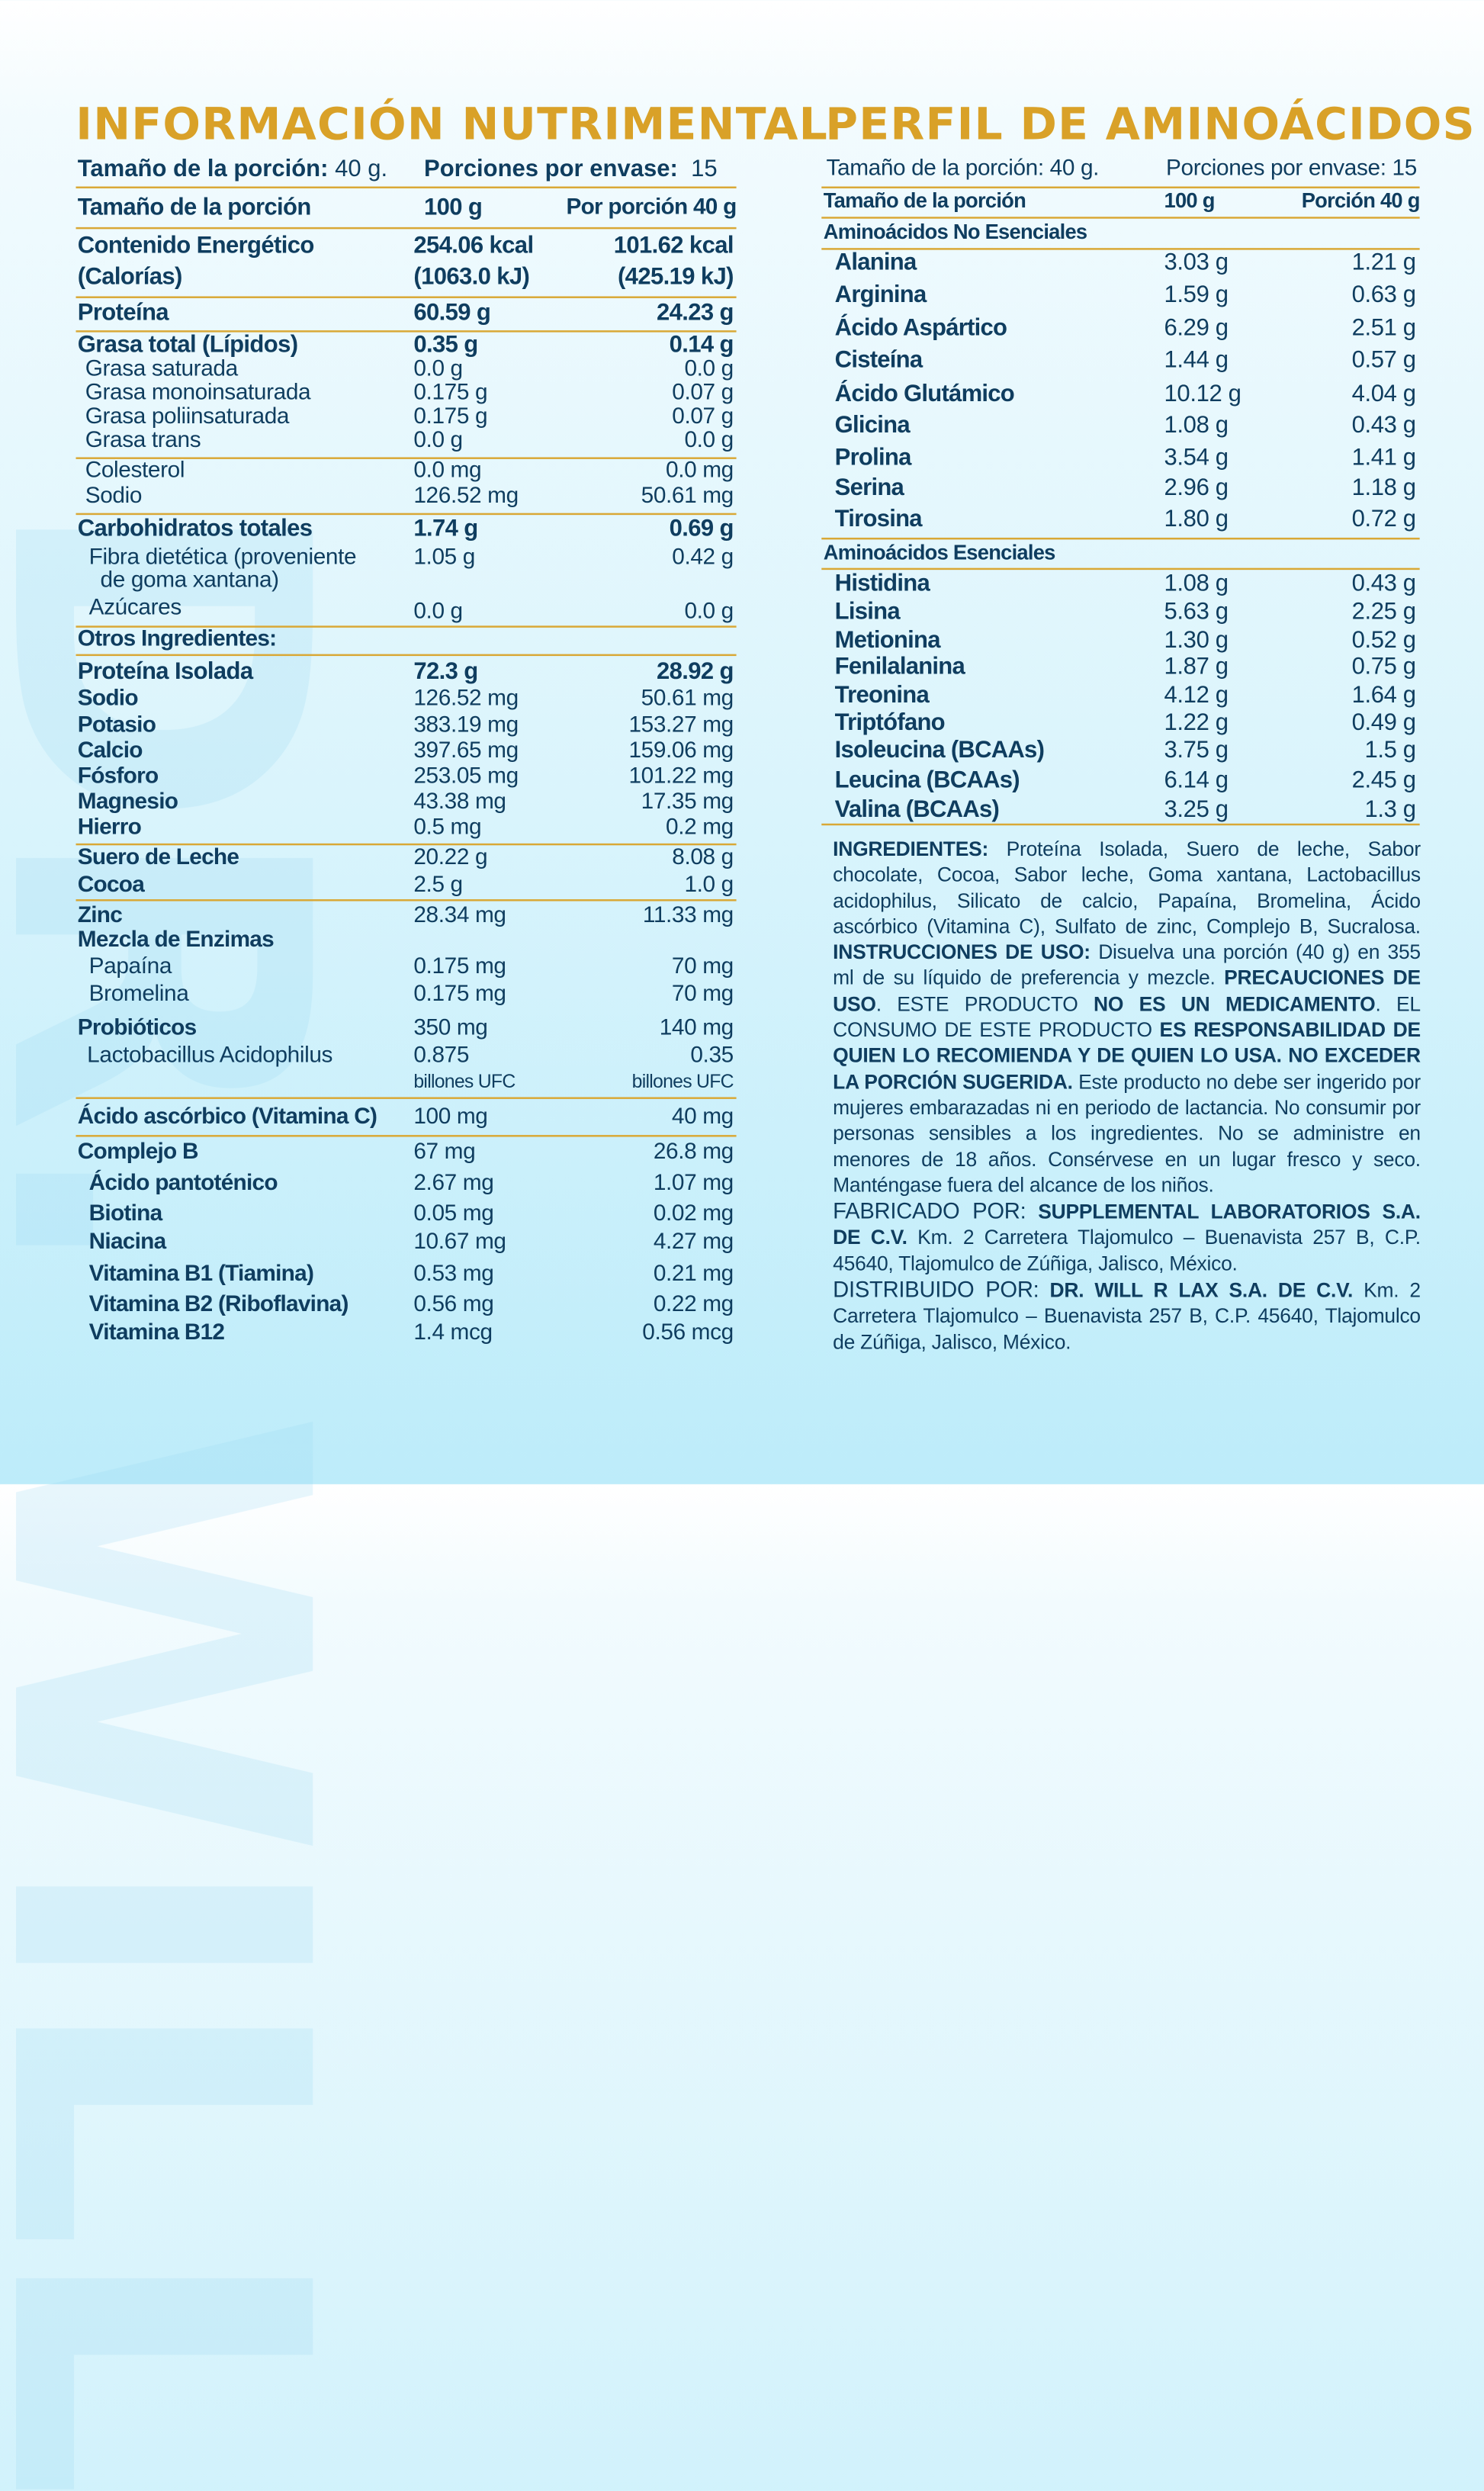 The width and height of the screenshot is (1484, 2491). I want to click on essential-amino-value-portion: 1.5 g, so click(1390, 749).